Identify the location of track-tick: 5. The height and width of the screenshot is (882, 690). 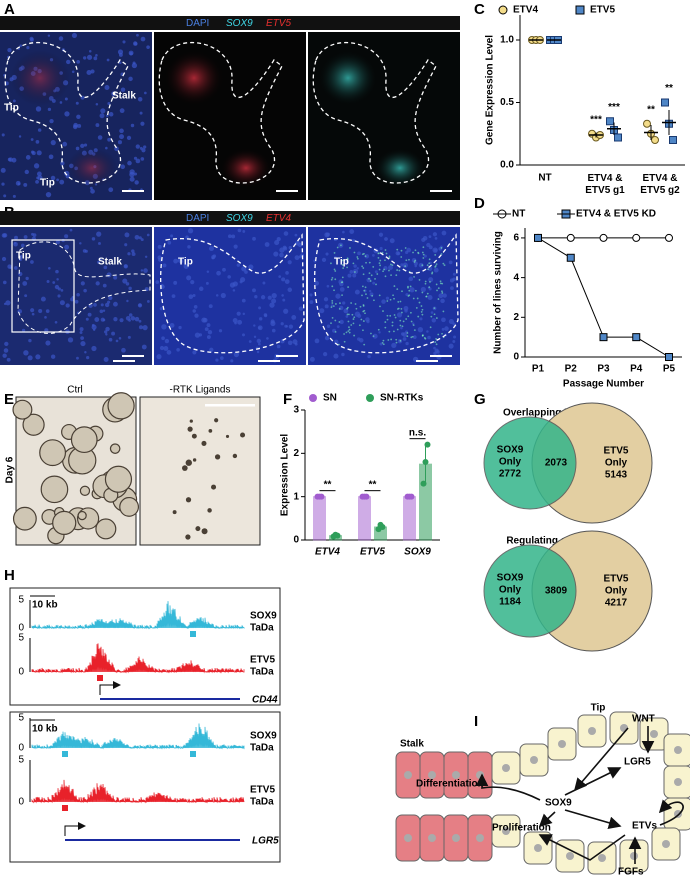
(21, 718).